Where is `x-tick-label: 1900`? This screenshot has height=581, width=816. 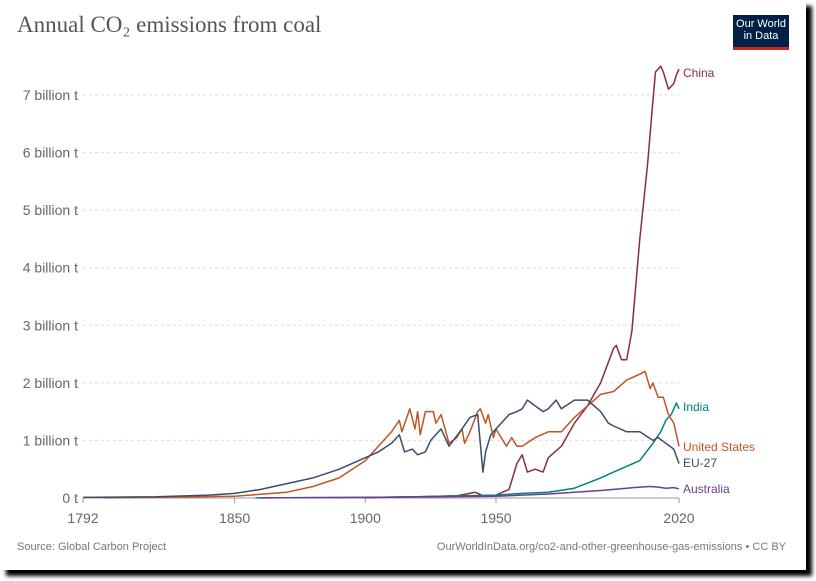 x-tick-label: 1900 is located at coordinates (365, 518).